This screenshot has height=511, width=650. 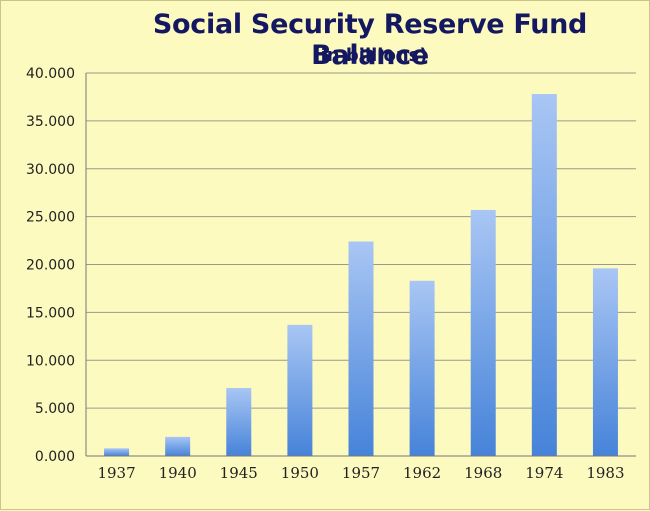 I want to click on bar-1957, so click(x=361, y=348).